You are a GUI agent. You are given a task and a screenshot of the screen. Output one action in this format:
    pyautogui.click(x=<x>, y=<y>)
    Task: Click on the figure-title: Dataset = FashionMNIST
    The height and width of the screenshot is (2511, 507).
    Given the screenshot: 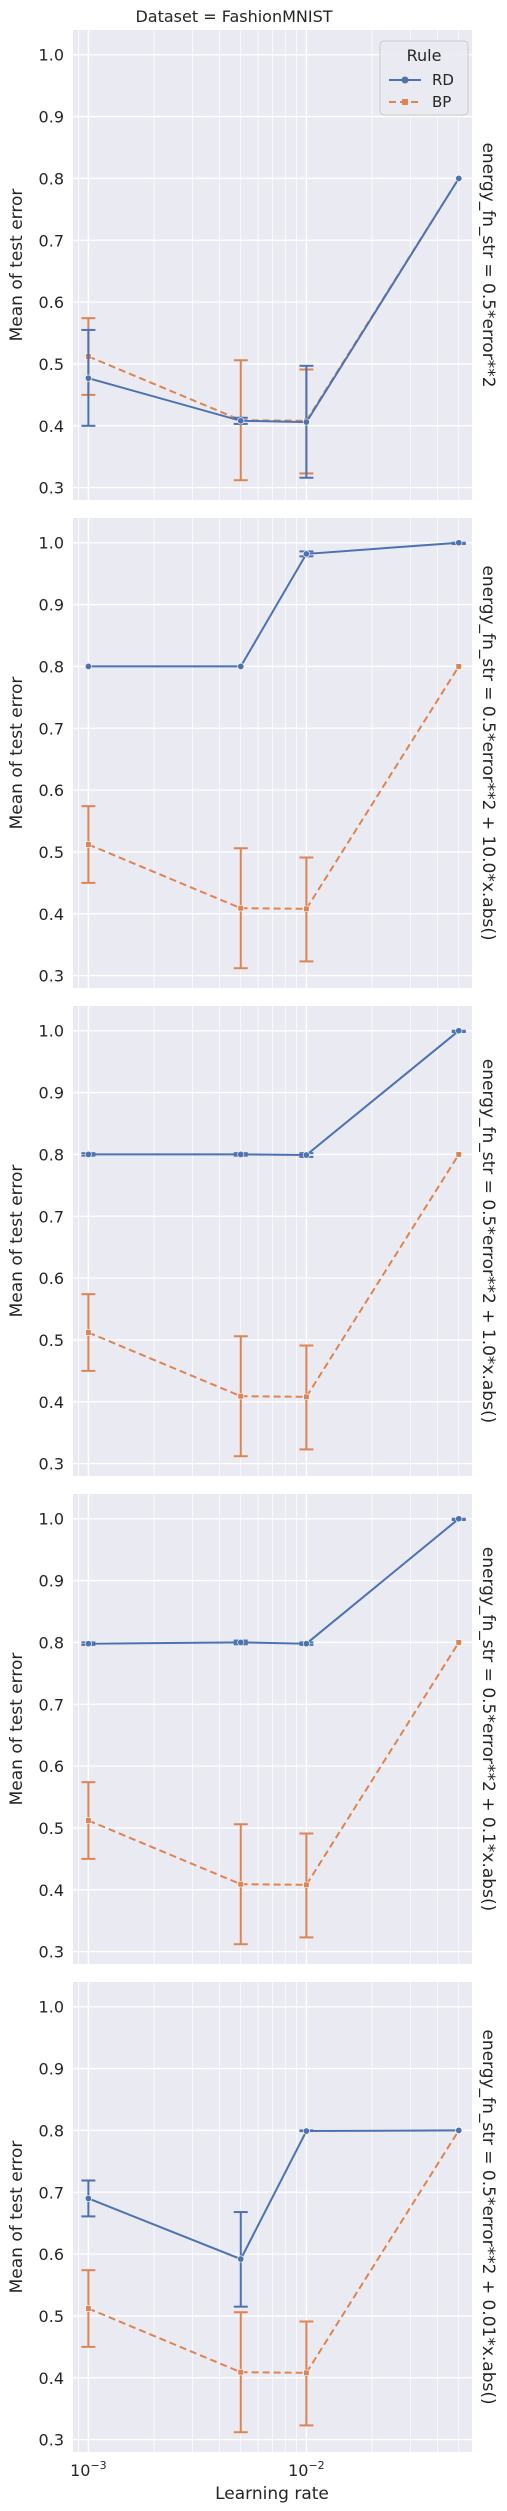 What is the action you would take?
    pyautogui.click(x=233, y=16)
    